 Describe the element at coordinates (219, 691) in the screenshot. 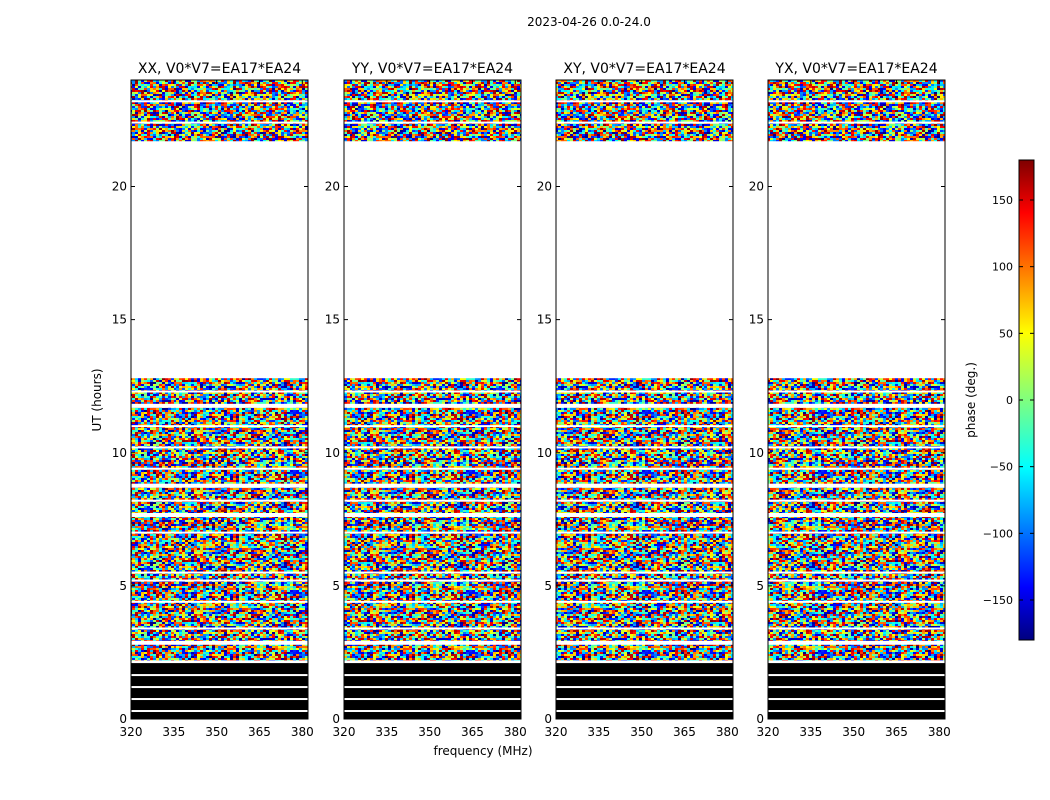

I see `flagged-block` at that location.